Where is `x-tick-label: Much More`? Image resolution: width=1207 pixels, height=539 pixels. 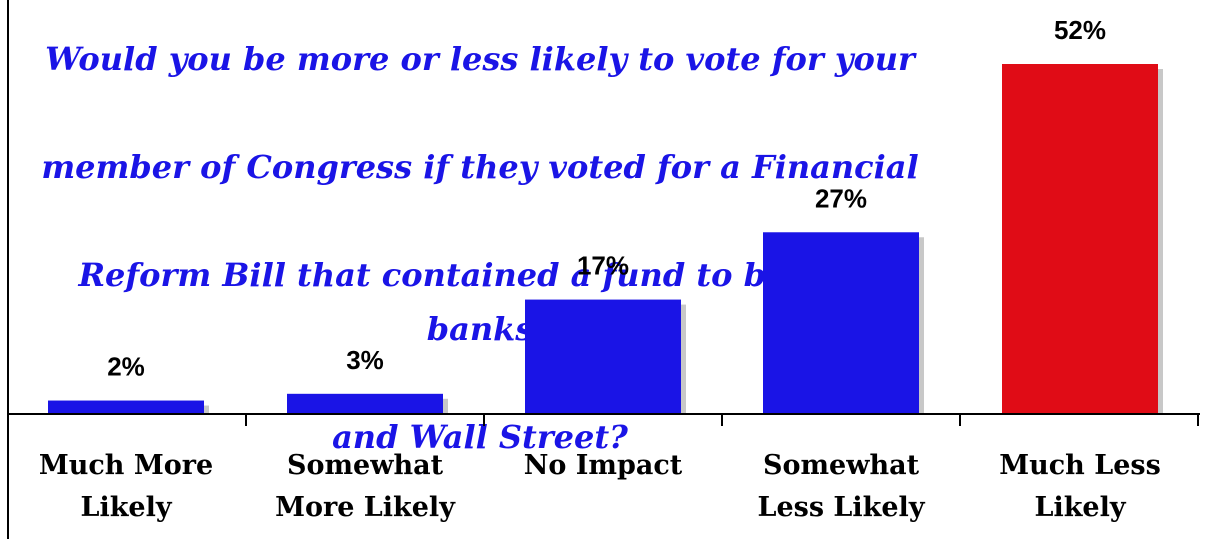
x-tick-label: Much More is located at coordinates (126, 465).